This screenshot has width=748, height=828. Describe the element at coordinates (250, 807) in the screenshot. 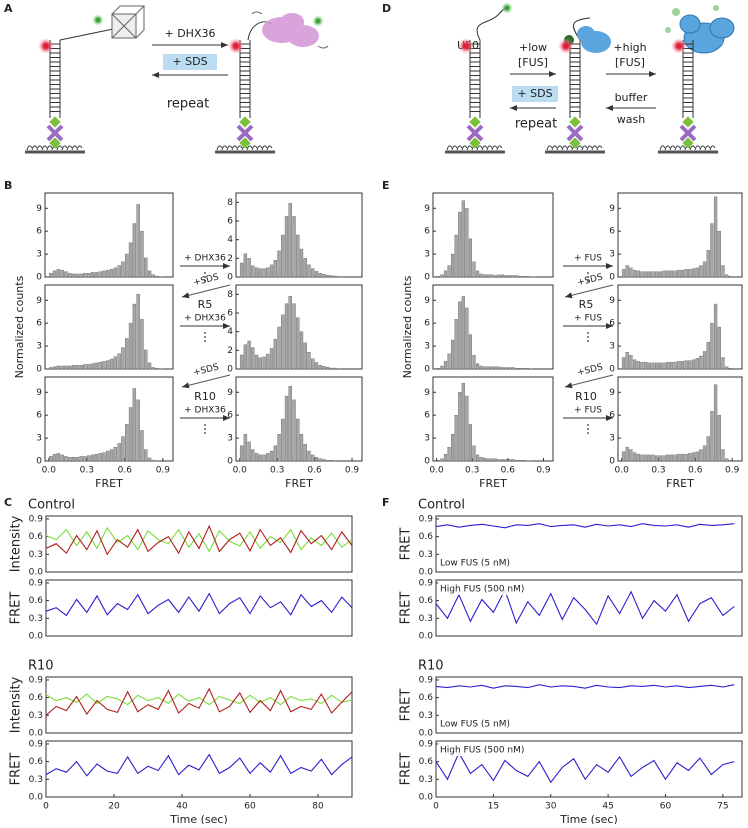

I see `x-tick-label: 60` at that location.